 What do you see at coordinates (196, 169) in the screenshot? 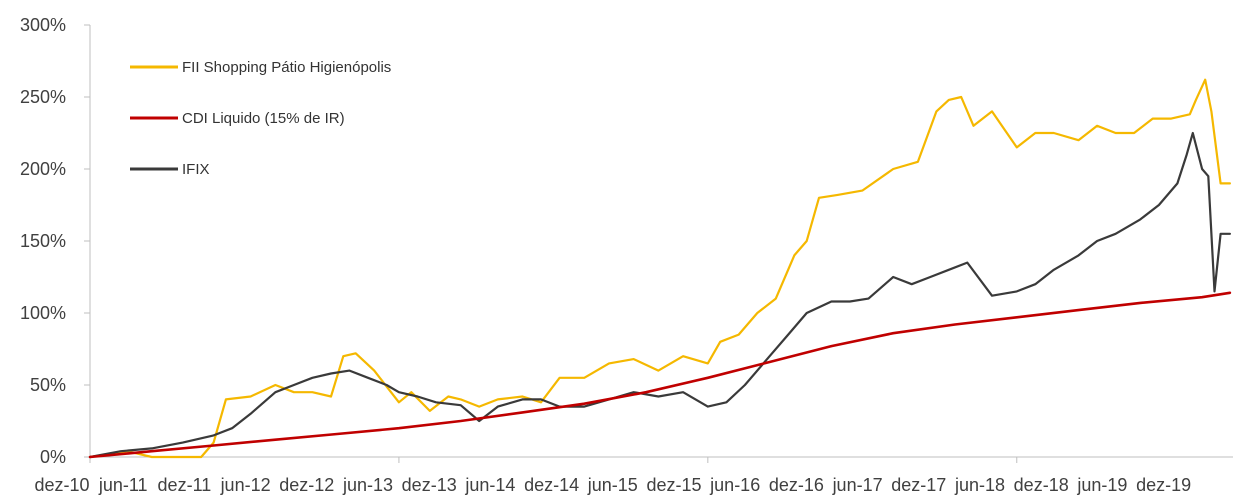
I see `legend-label: IFIX` at bounding box center [196, 169].